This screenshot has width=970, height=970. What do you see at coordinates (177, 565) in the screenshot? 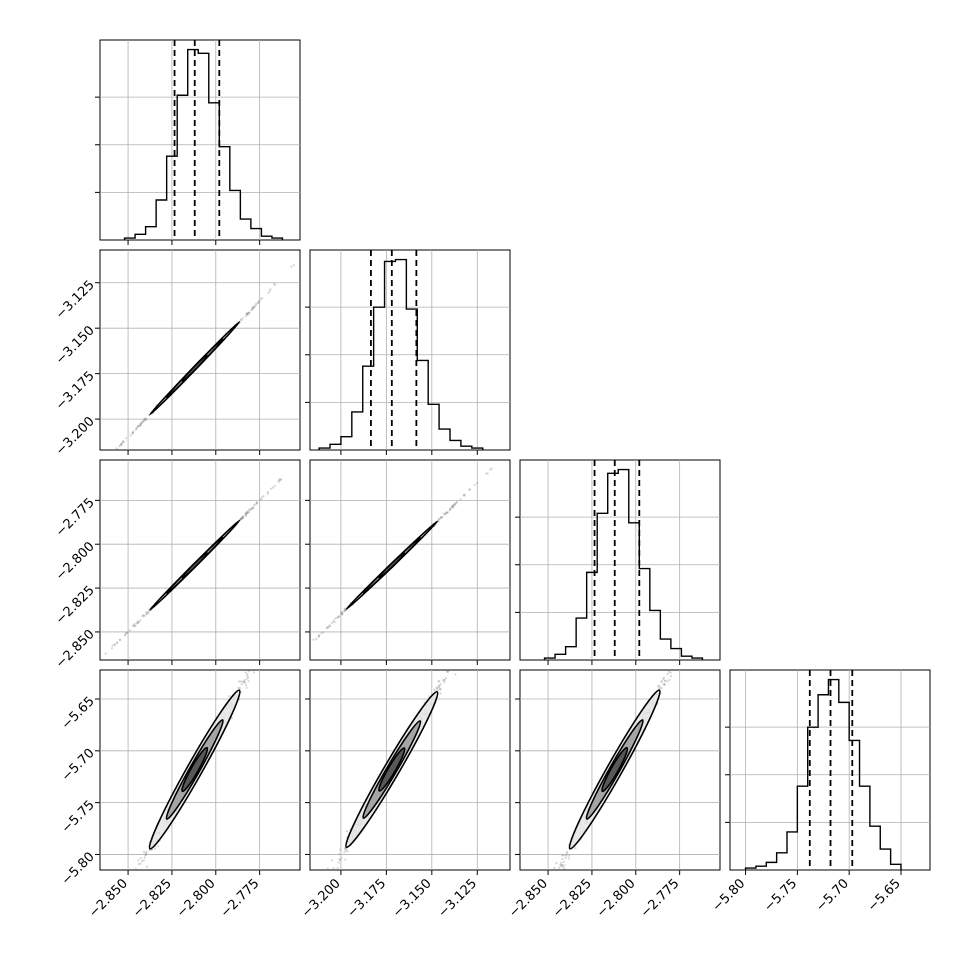
I see `scatter-panel-0-2: −2.850−2.825−2.800−2.775` at bounding box center [177, 565].